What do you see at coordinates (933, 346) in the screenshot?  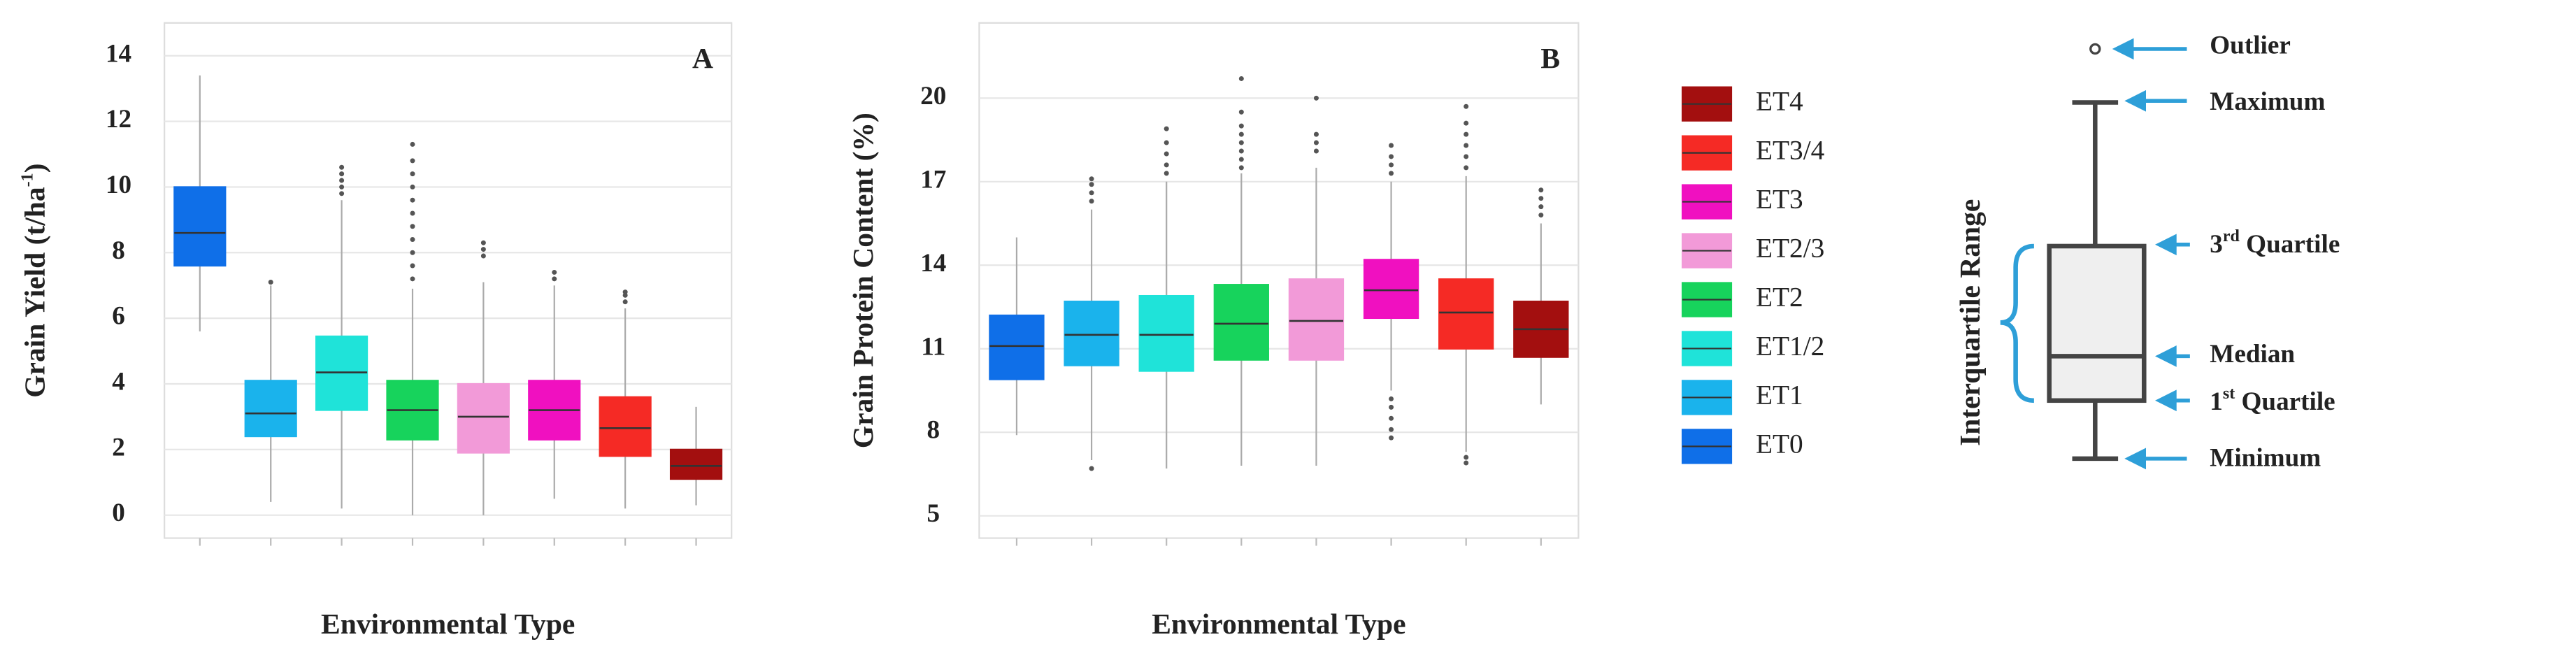 I see `y-tick-label: 11` at bounding box center [933, 346].